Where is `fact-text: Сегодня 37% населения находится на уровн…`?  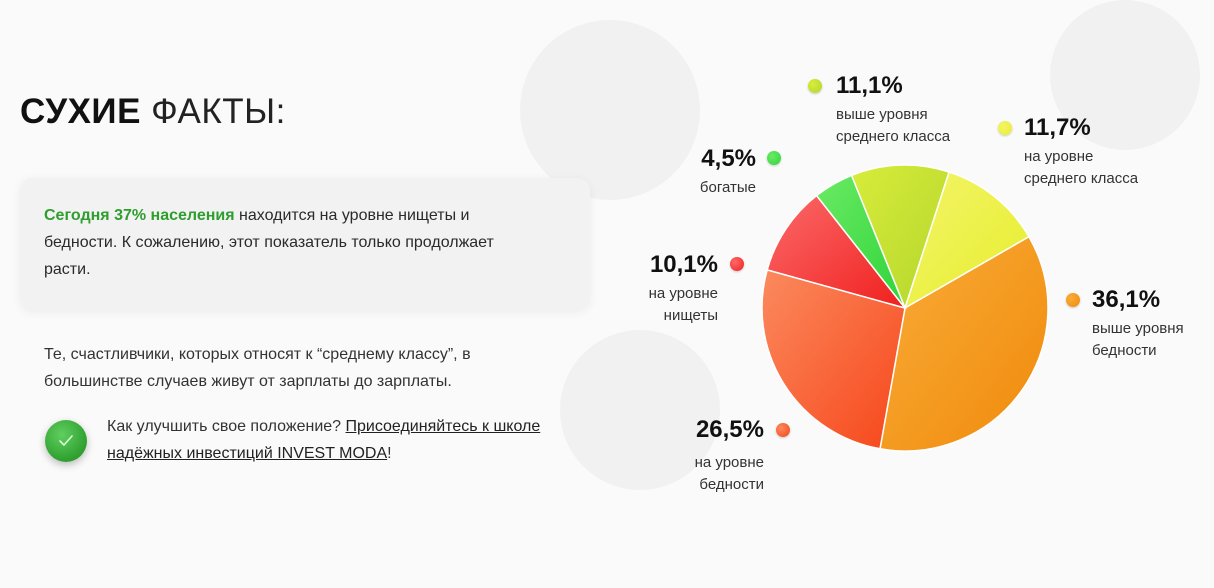
fact-text: Сегодня 37% населения находится на уровн… is located at coordinates (294, 242).